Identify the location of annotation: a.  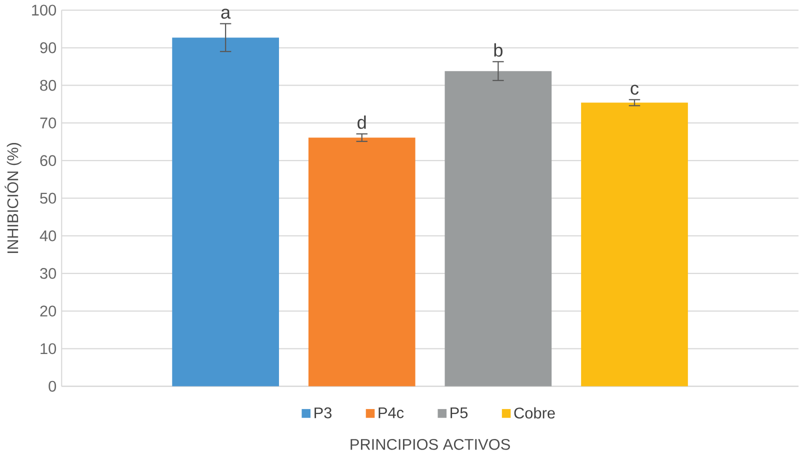
(226, 13).